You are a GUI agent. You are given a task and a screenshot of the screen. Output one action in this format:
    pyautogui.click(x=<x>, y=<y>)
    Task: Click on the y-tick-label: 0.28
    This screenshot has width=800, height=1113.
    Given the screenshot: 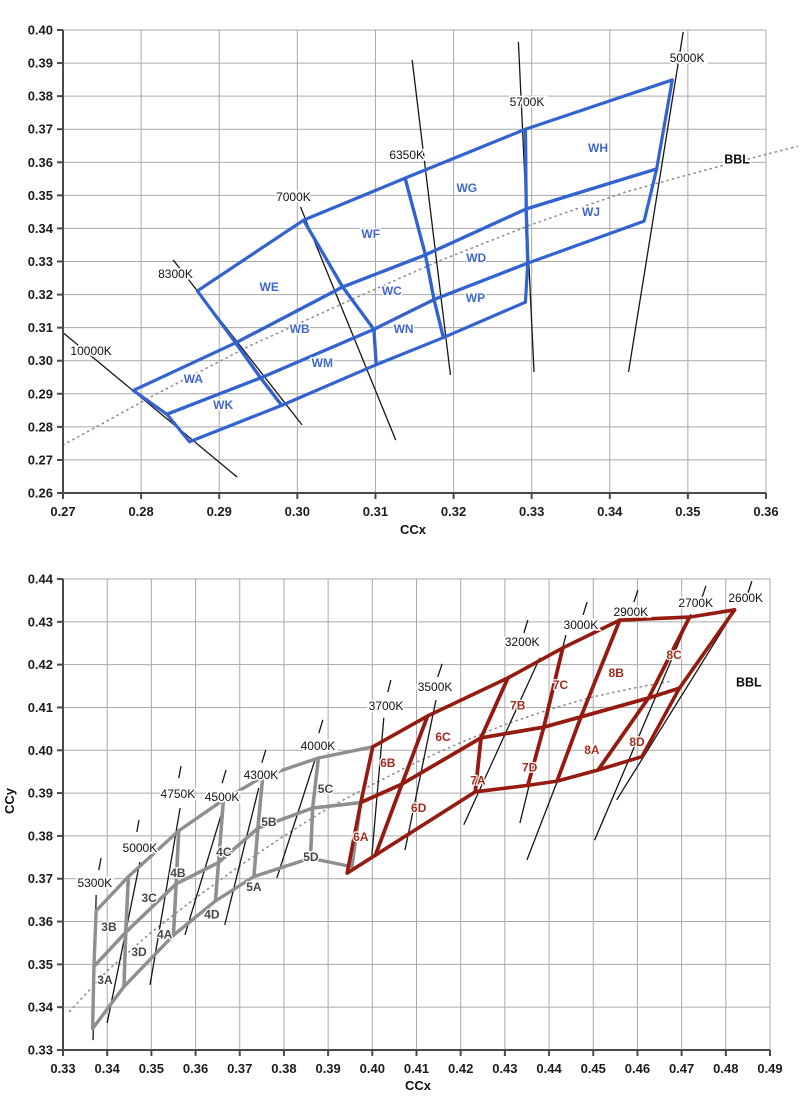 What is the action you would take?
    pyautogui.click(x=40, y=426)
    